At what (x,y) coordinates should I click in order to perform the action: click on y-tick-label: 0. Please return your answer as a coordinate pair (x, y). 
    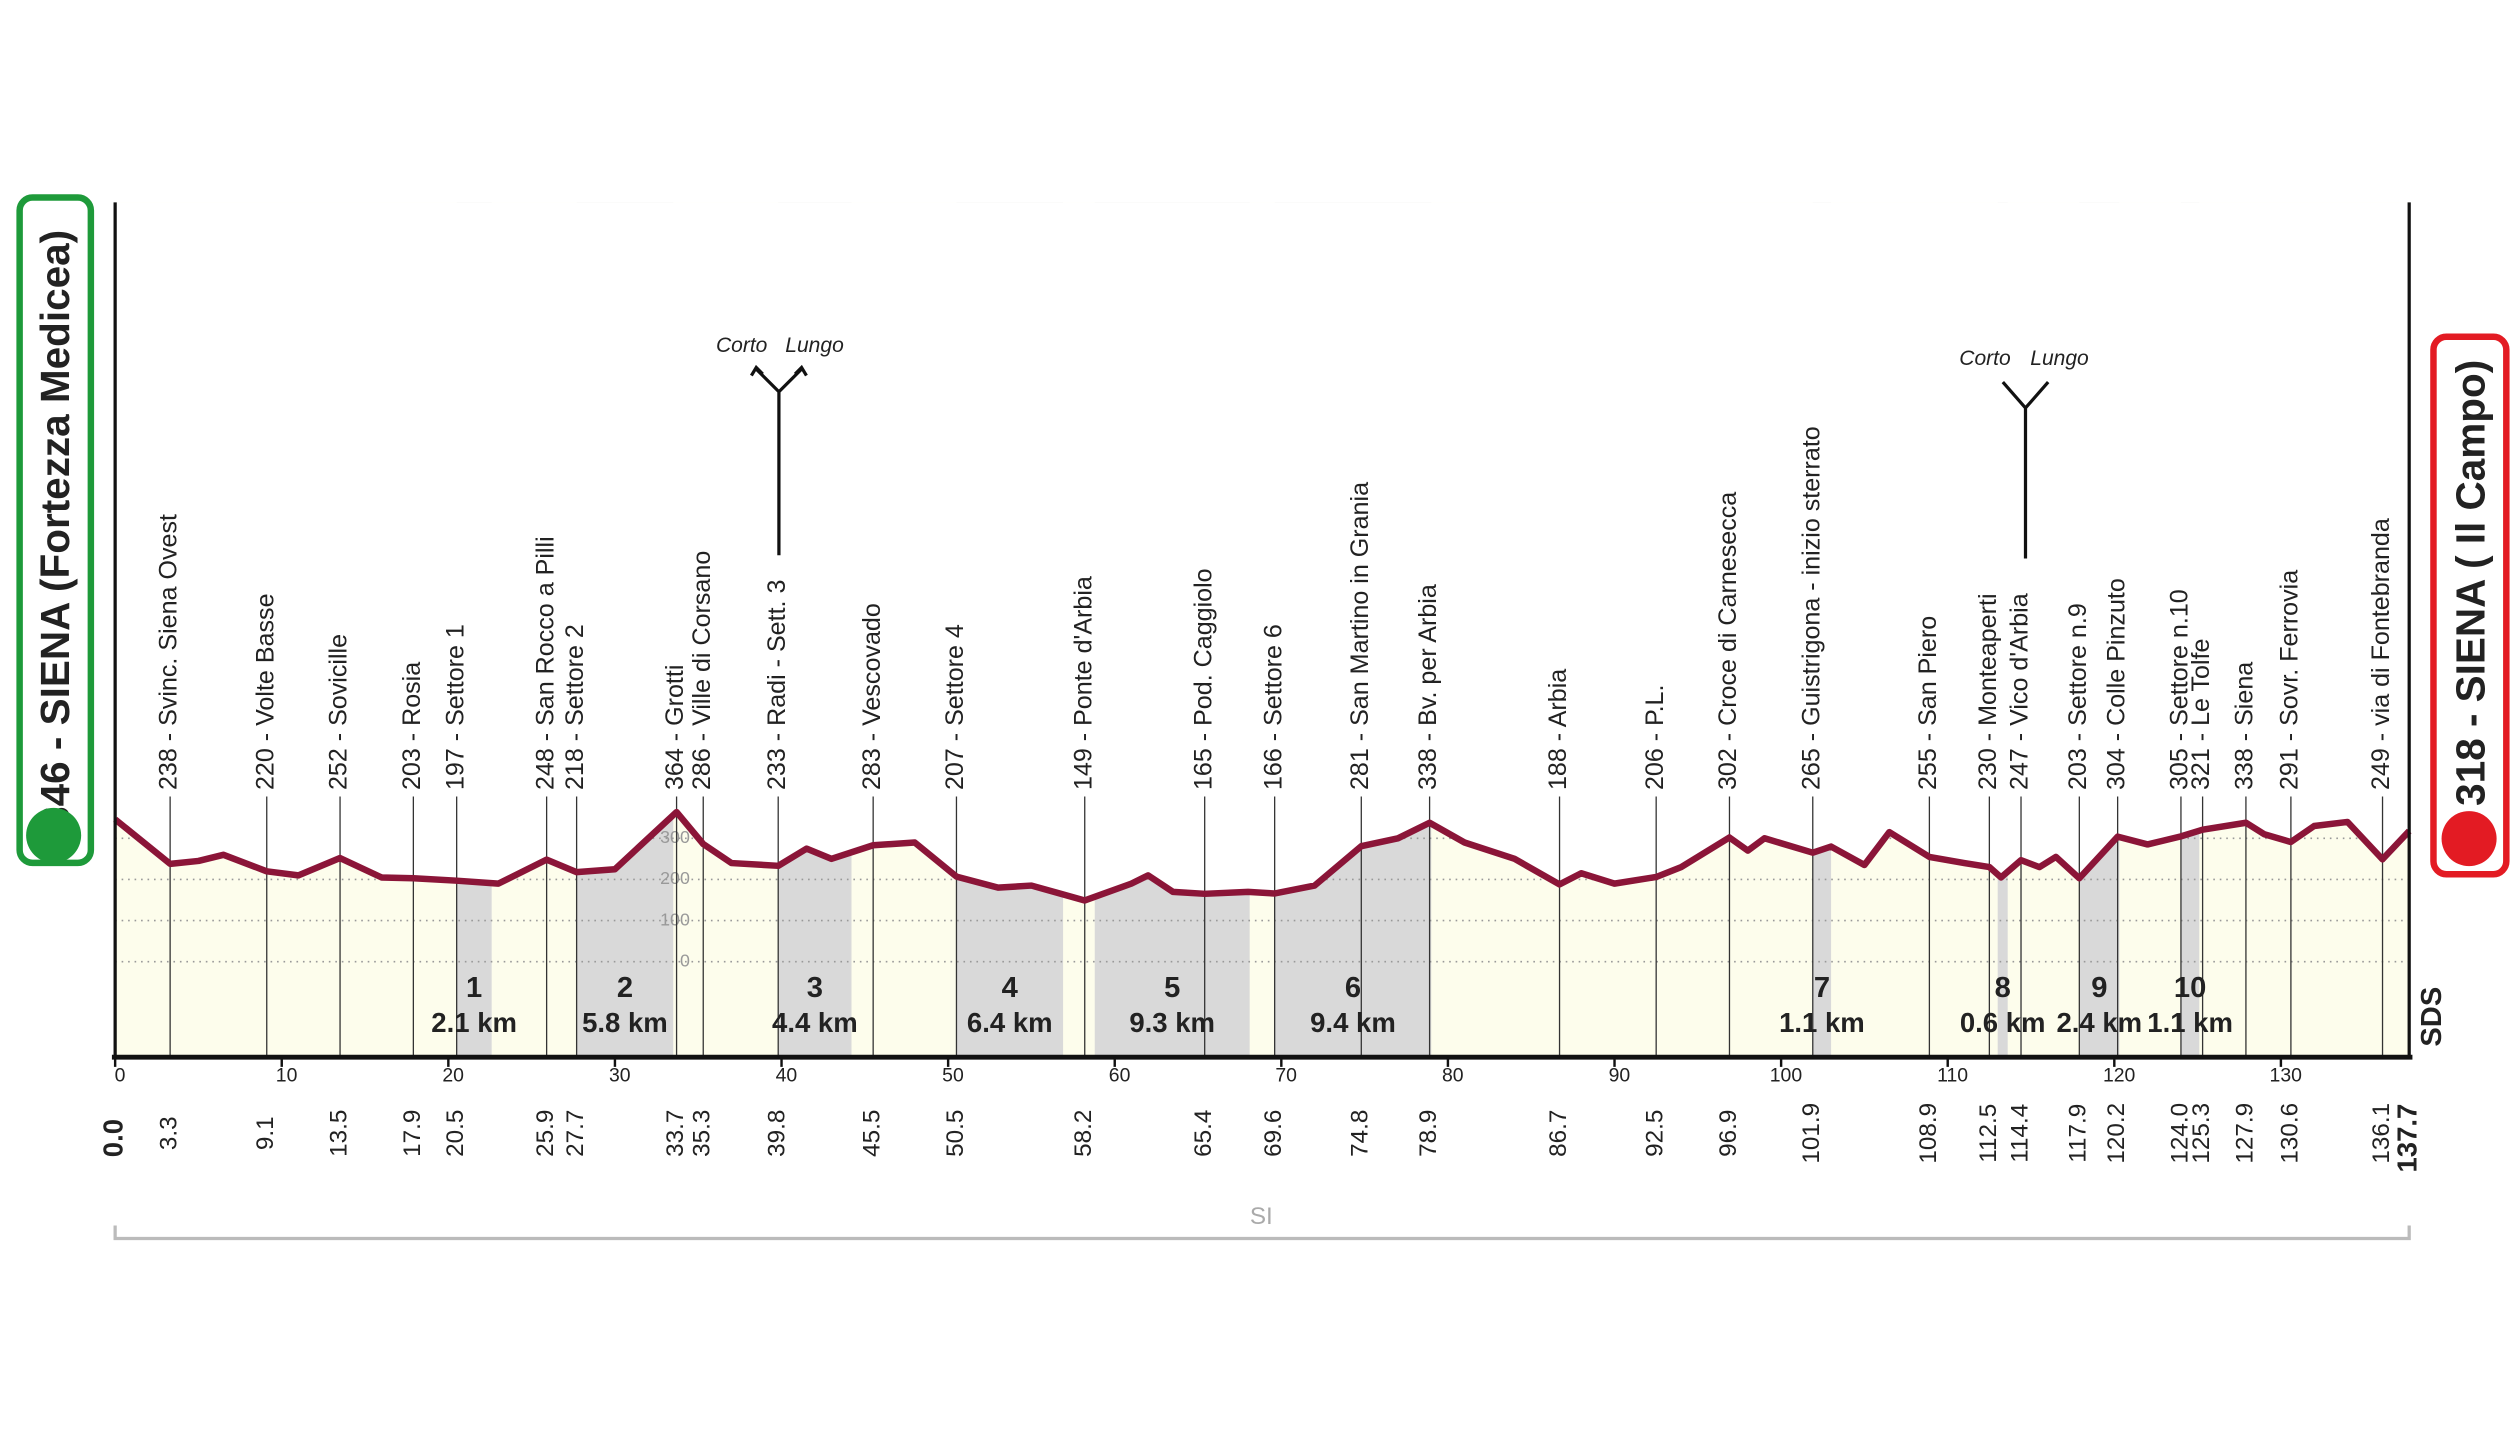
    Looking at the image, I should click on (685, 960).